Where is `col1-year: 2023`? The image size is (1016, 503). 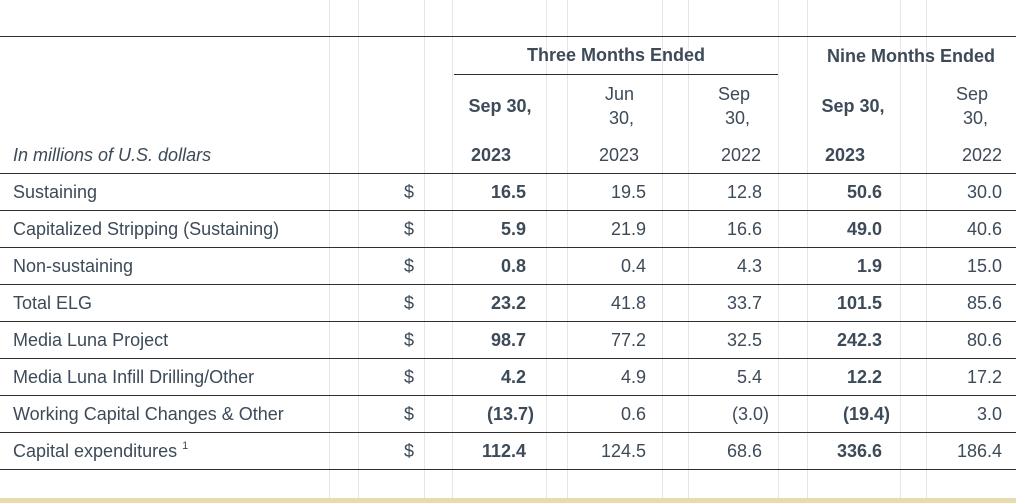
col1-year: 2023 is located at coordinates (485, 155).